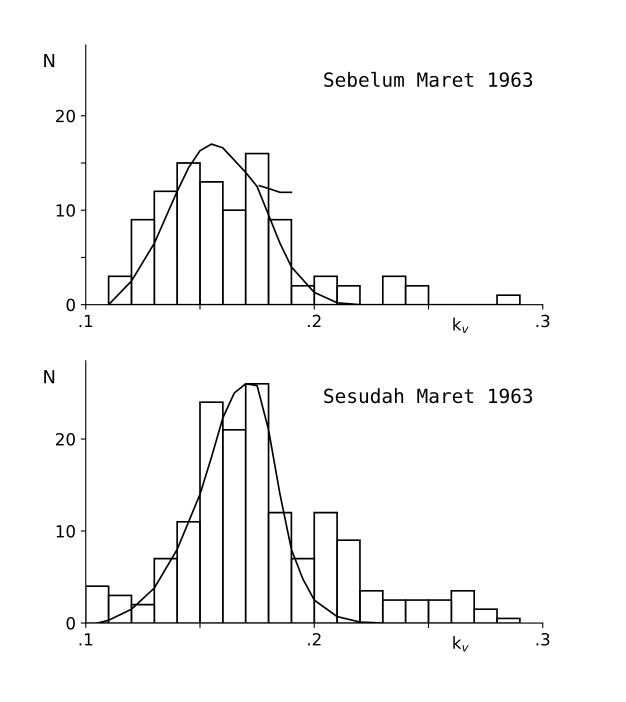  I want to click on annotation: Sebelum Maret 1963, so click(428, 79).